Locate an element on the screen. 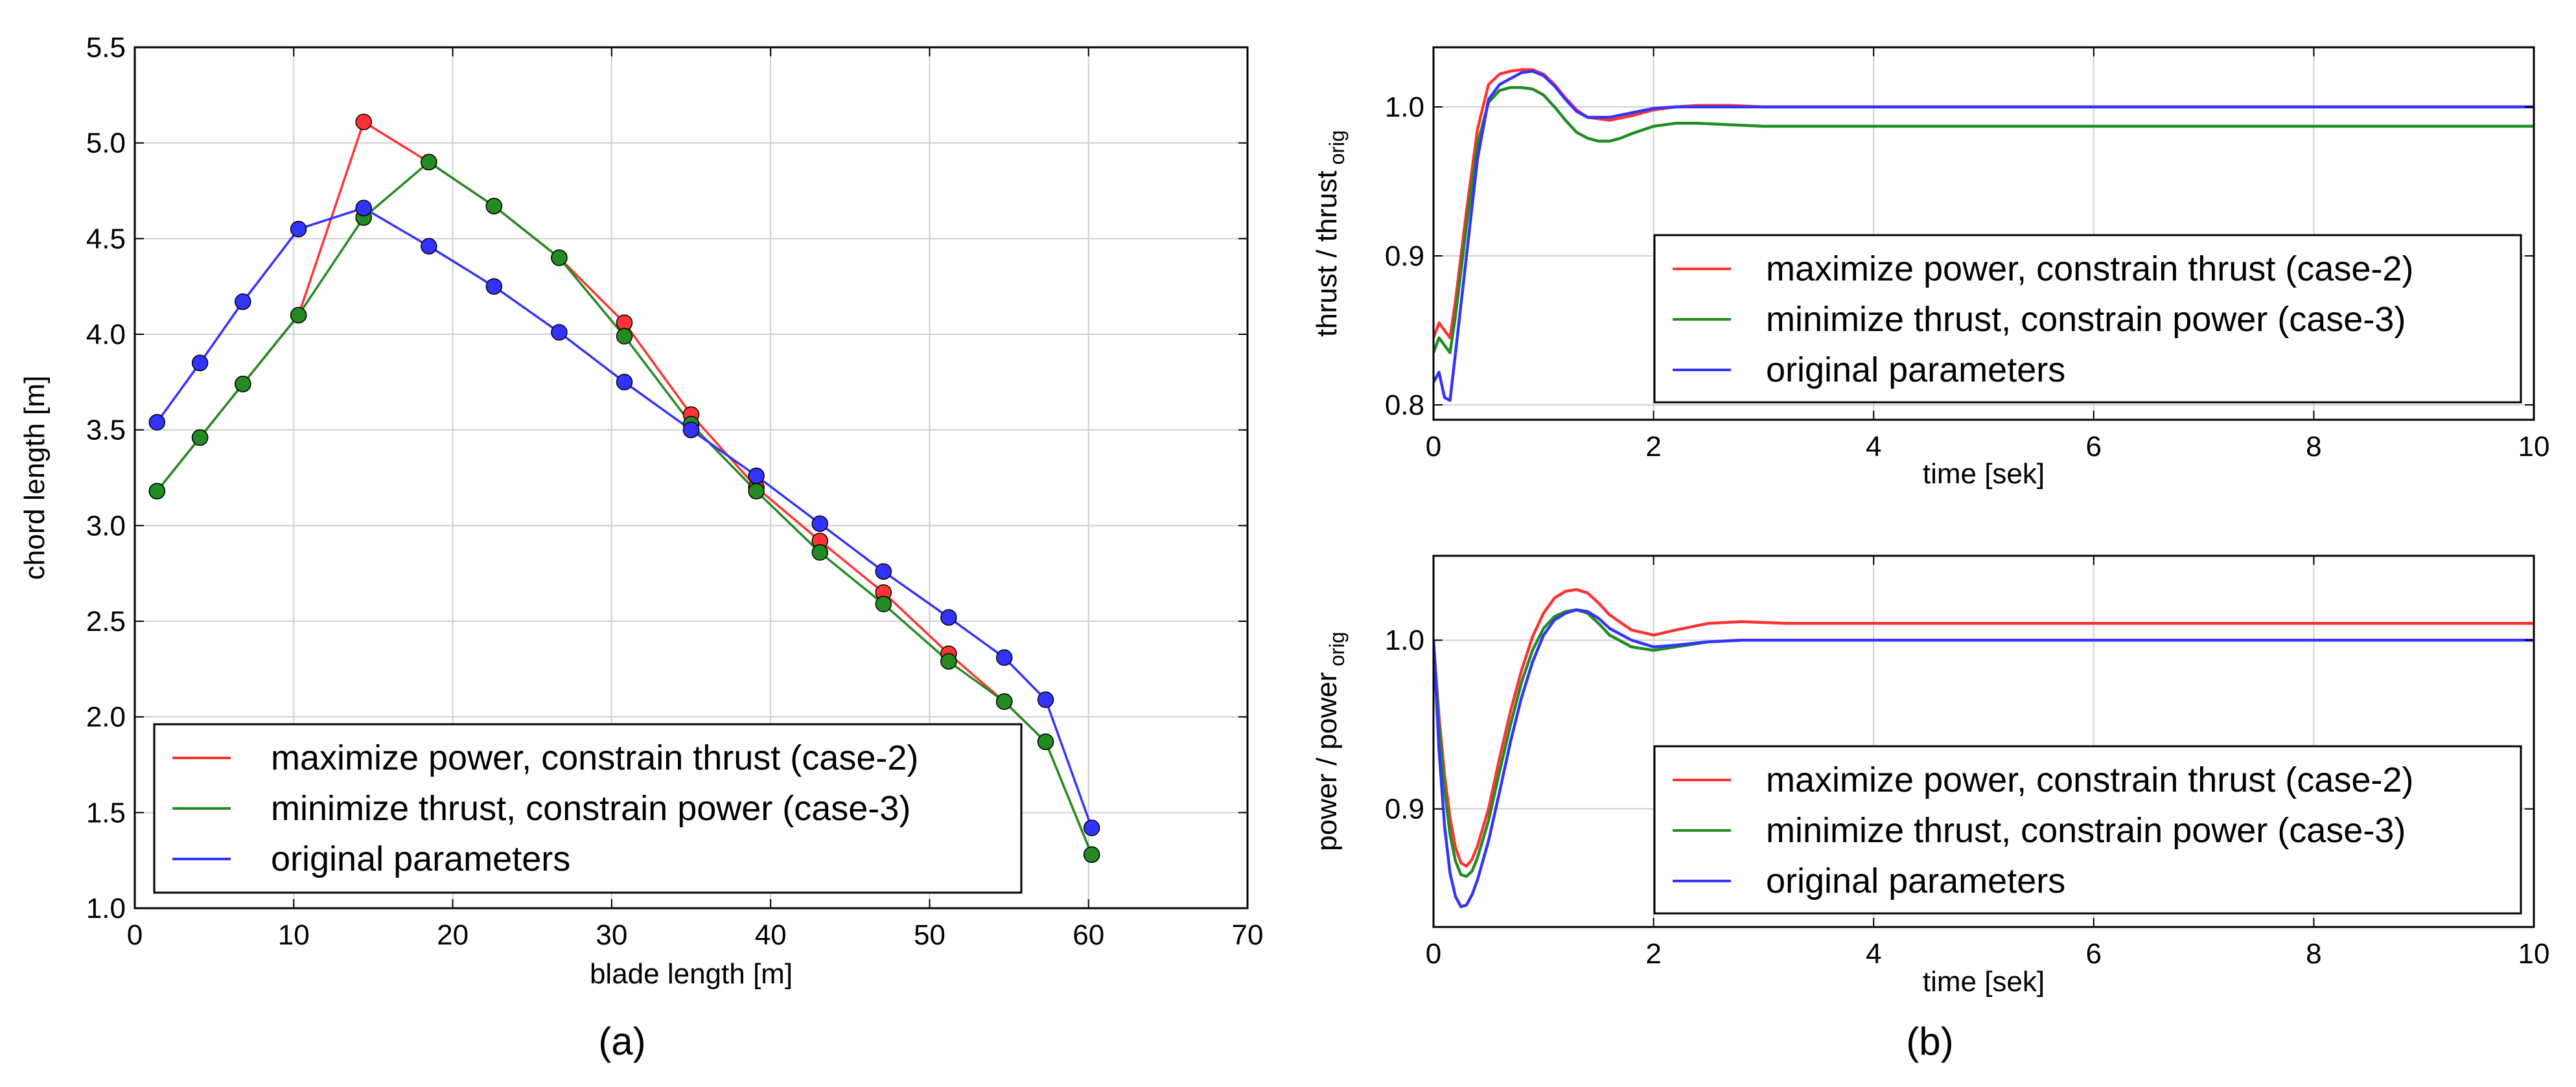 This screenshot has height=1087, width=2576. x-axis-label: blade length [m] is located at coordinates (691, 974).